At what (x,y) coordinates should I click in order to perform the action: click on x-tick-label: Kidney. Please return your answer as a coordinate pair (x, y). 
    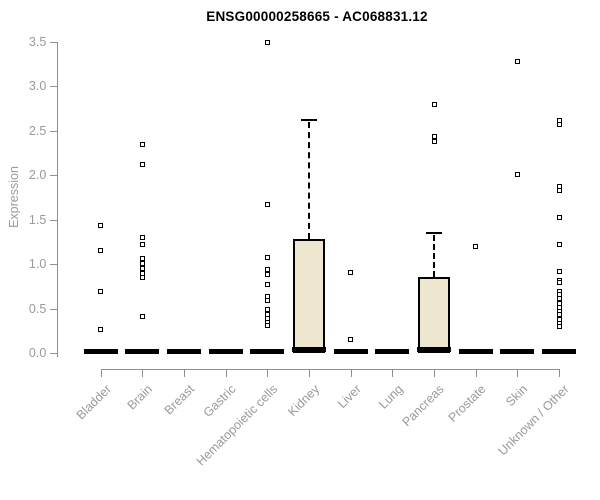
    Looking at the image, I should click on (303, 400).